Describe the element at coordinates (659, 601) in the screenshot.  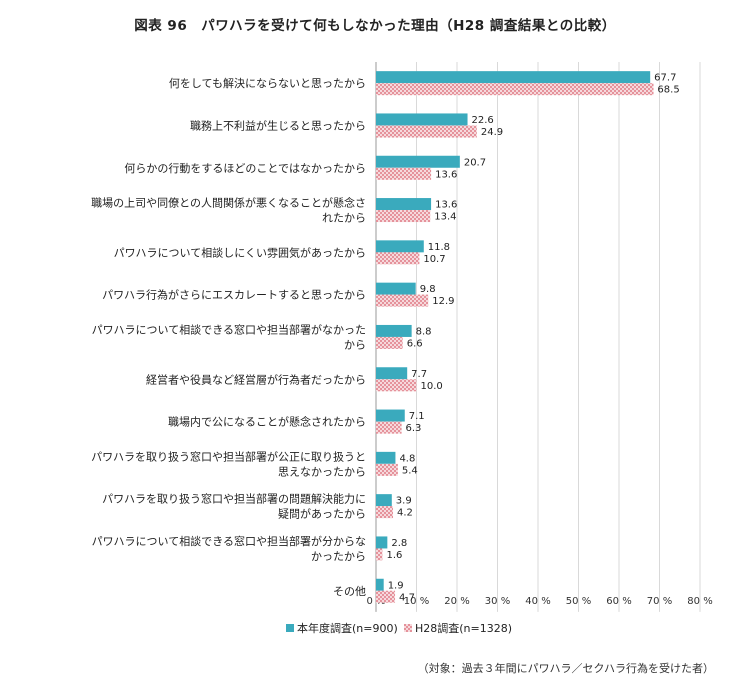
I see `x-tick-label: 70 %` at that location.